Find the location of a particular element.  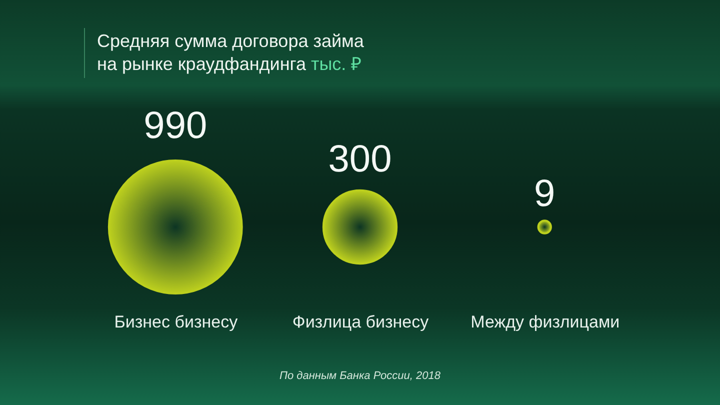

text: По данным Банка России, 2018 is located at coordinates (360, 376).